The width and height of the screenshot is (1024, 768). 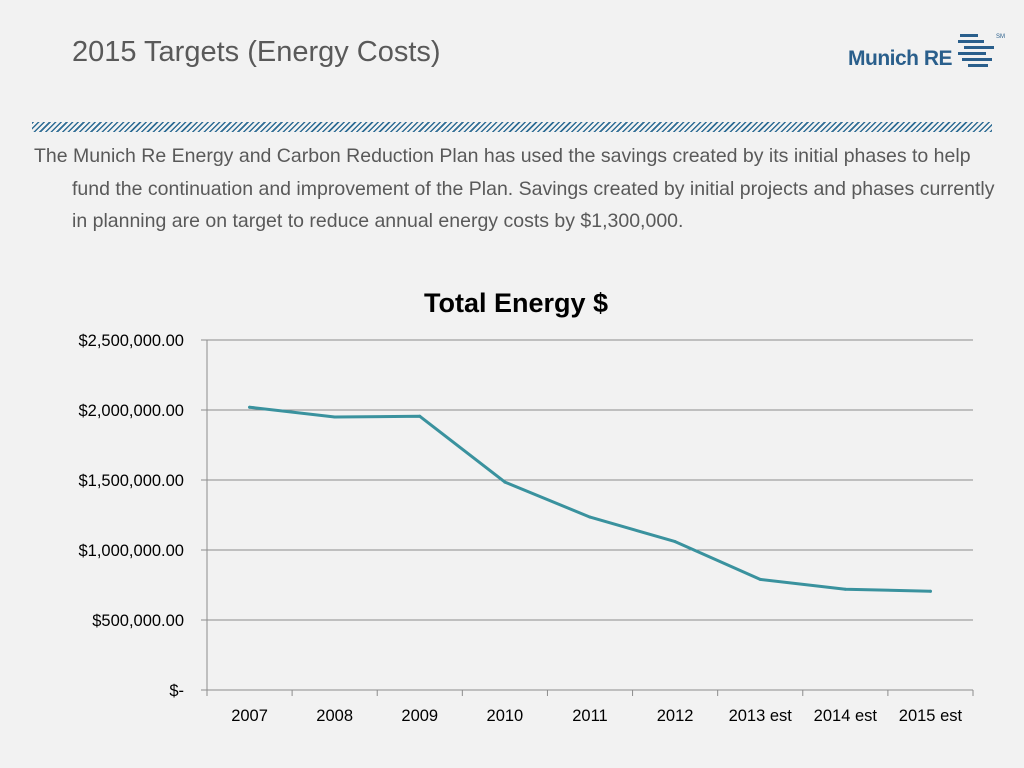 What do you see at coordinates (761, 716) in the screenshot?
I see `x-tick-label: 2013 est` at bounding box center [761, 716].